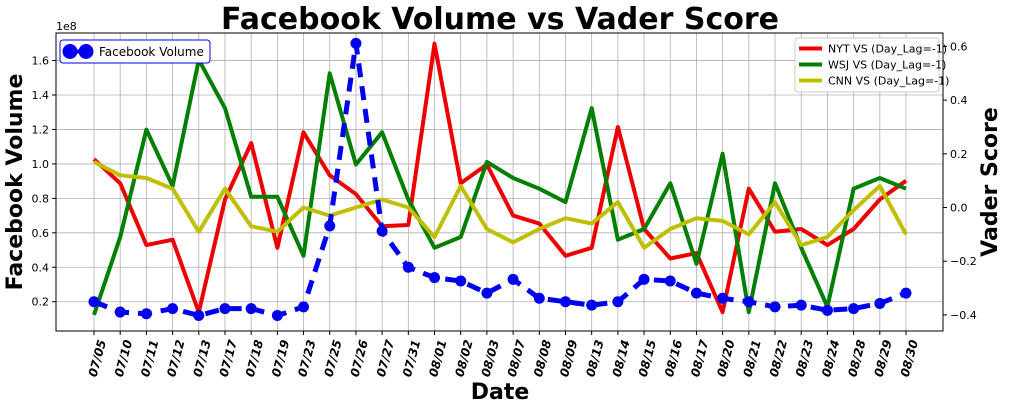 The height and width of the screenshot is (409, 1009). I want to click on x-tick-label: 07/11, so click(149, 358).